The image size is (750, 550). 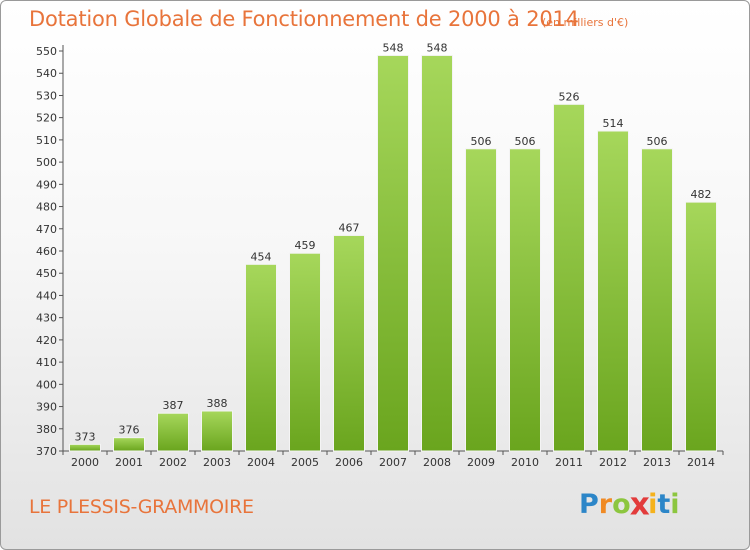 What do you see at coordinates (569, 462) in the screenshot?
I see `x-tick-label: 2011` at bounding box center [569, 462].